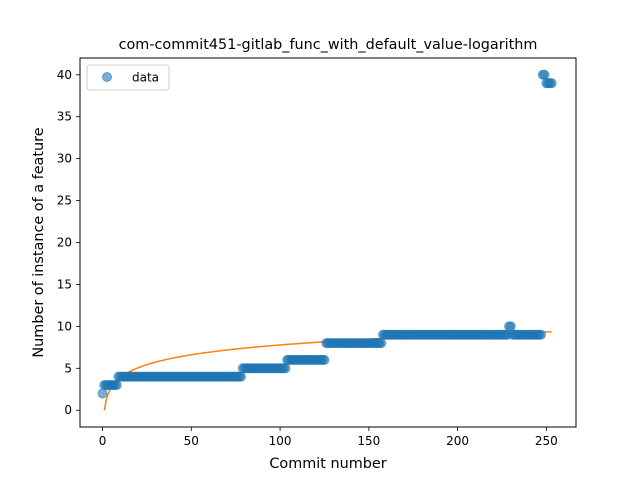 Image resolution: width=640 pixels, height=480 pixels. I want to click on y-tick-label: 40, so click(64, 75).